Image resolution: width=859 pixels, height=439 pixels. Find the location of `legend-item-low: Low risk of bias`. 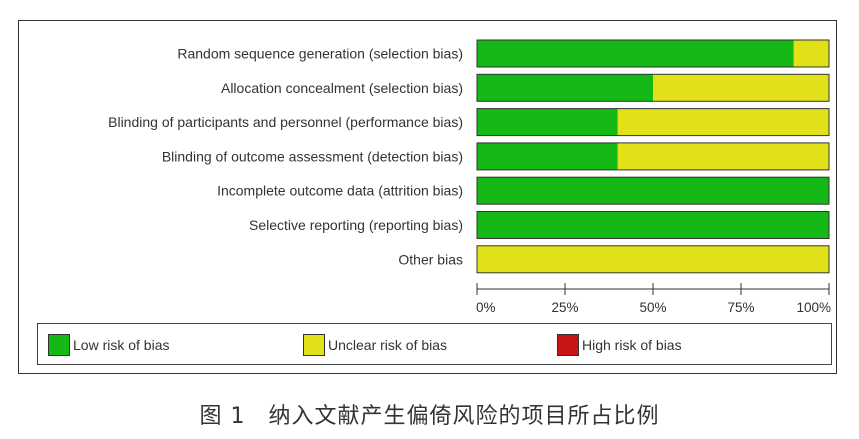

legend-item-low: Low risk of bias is located at coordinates (108, 345).